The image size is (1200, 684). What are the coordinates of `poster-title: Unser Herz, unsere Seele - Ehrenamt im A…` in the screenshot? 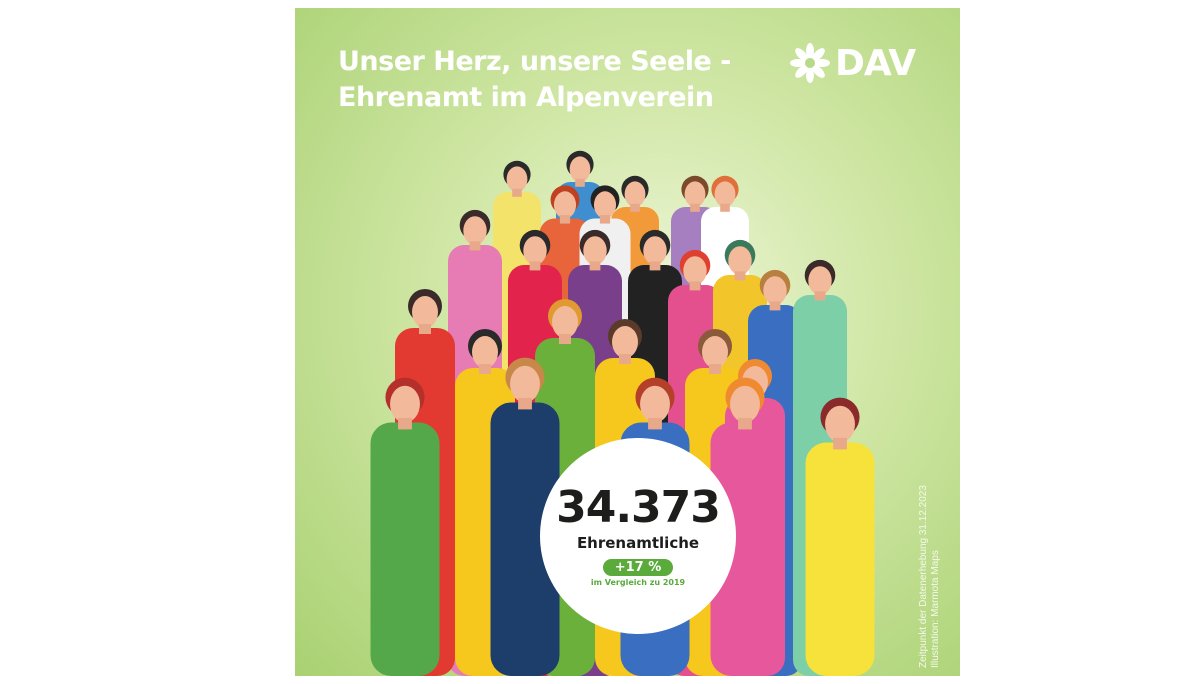 It's located at (534, 80).